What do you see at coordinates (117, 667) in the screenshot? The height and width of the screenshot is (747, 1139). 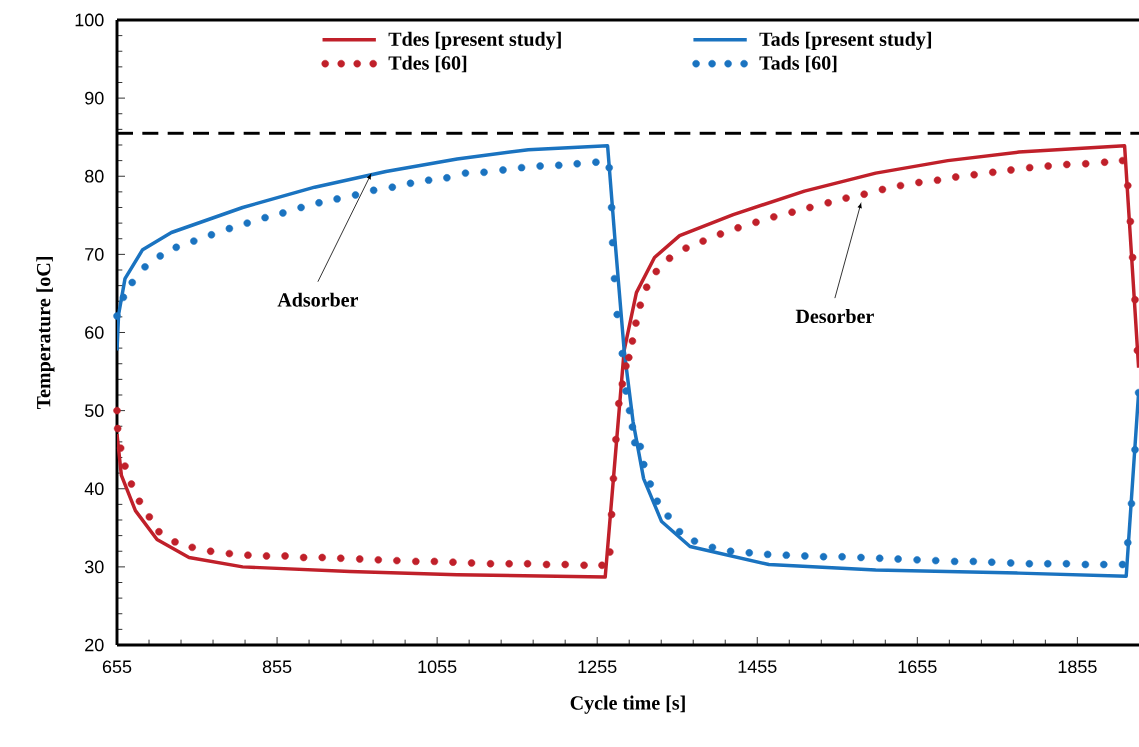 I see `x-tick-label: 655` at bounding box center [117, 667].